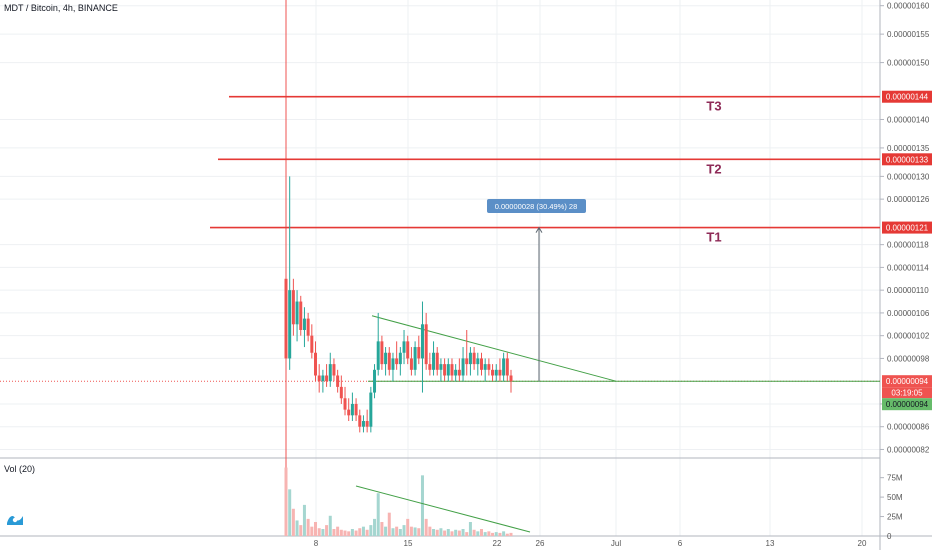 This screenshot has width=932, height=555. I want to click on y-tick-label: 0.00000086, so click(908, 427).